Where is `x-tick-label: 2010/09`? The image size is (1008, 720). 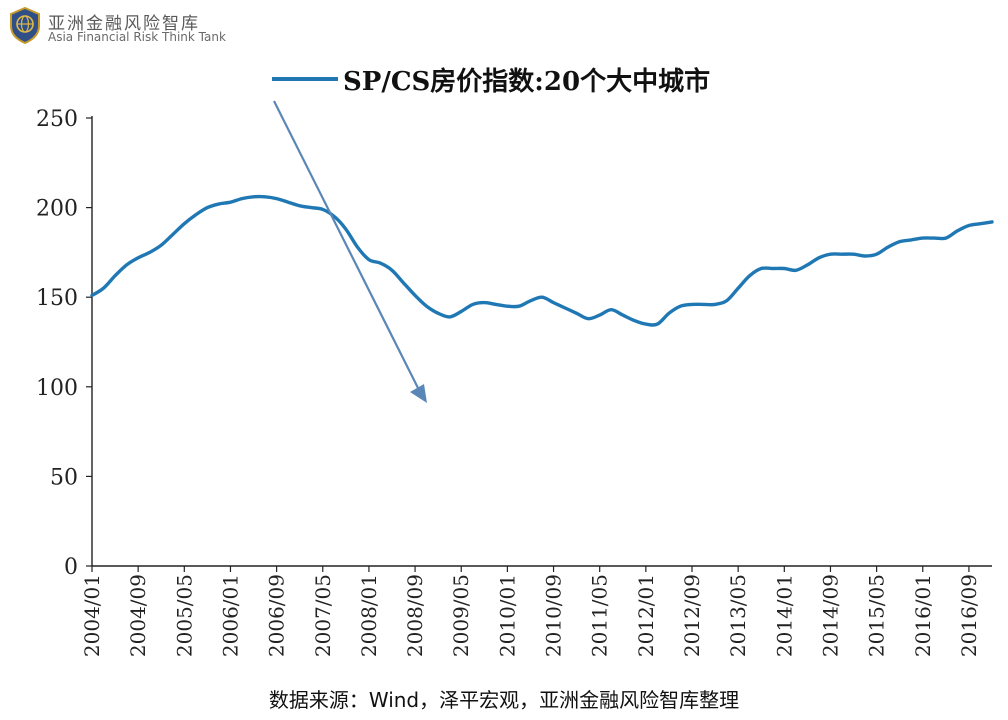 x-tick-label: 2010/09 is located at coordinates (554, 615).